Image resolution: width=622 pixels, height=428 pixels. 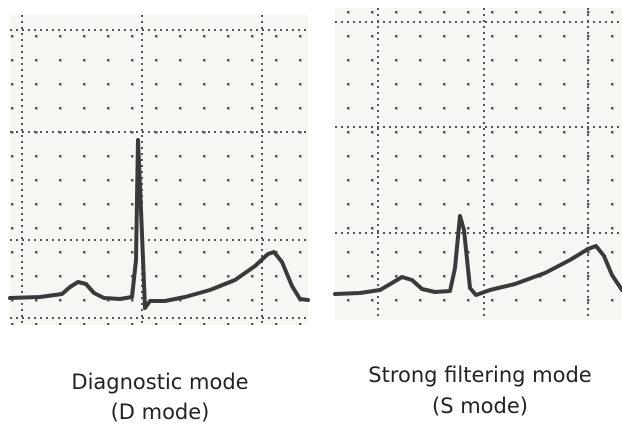 I want to click on caption: (S mode), so click(x=480, y=406).